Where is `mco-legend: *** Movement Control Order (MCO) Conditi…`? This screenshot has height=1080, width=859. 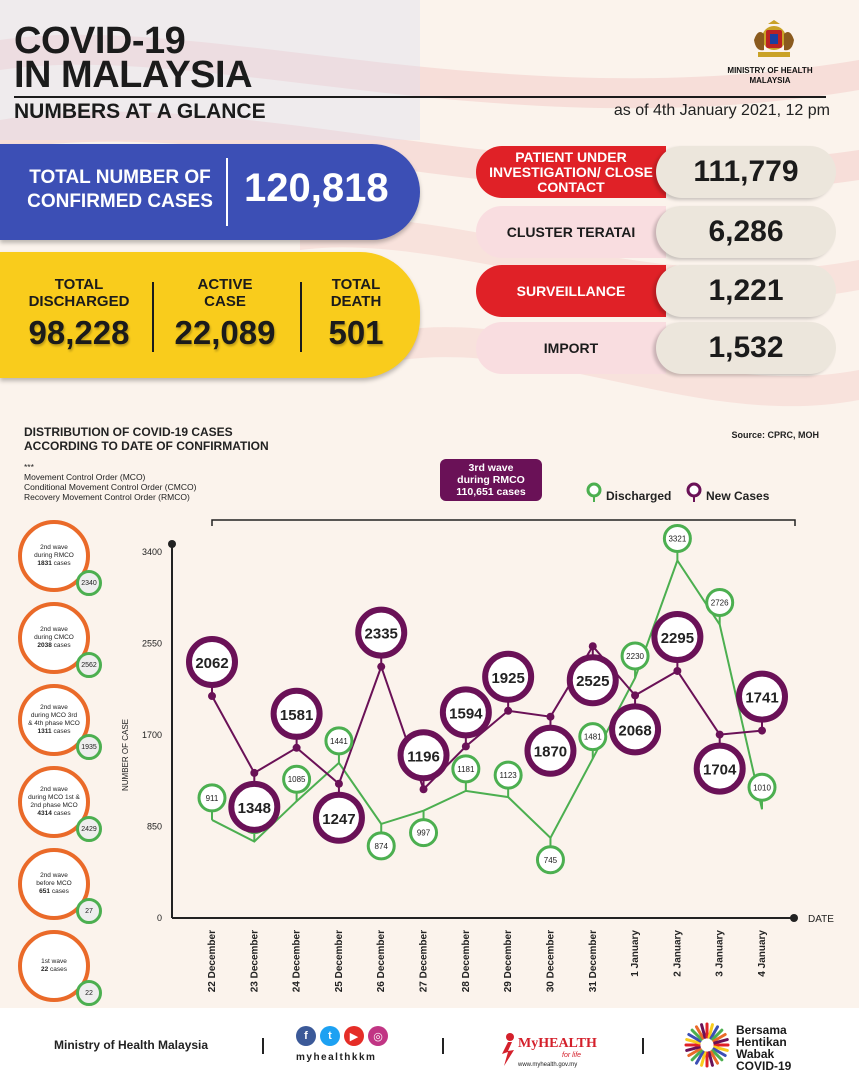 mco-legend: *** Movement Control Order (MCO) Conditi… is located at coordinates (110, 482).